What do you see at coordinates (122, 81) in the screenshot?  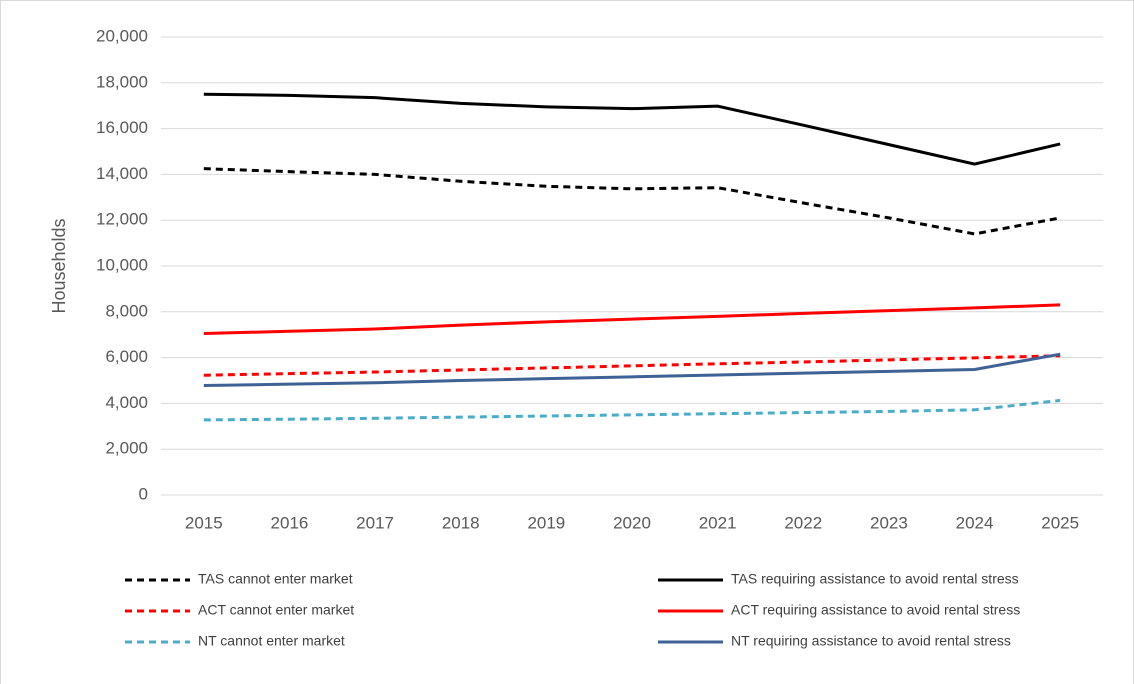 I see `y-tick-label: 18,000` at bounding box center [122, 81].